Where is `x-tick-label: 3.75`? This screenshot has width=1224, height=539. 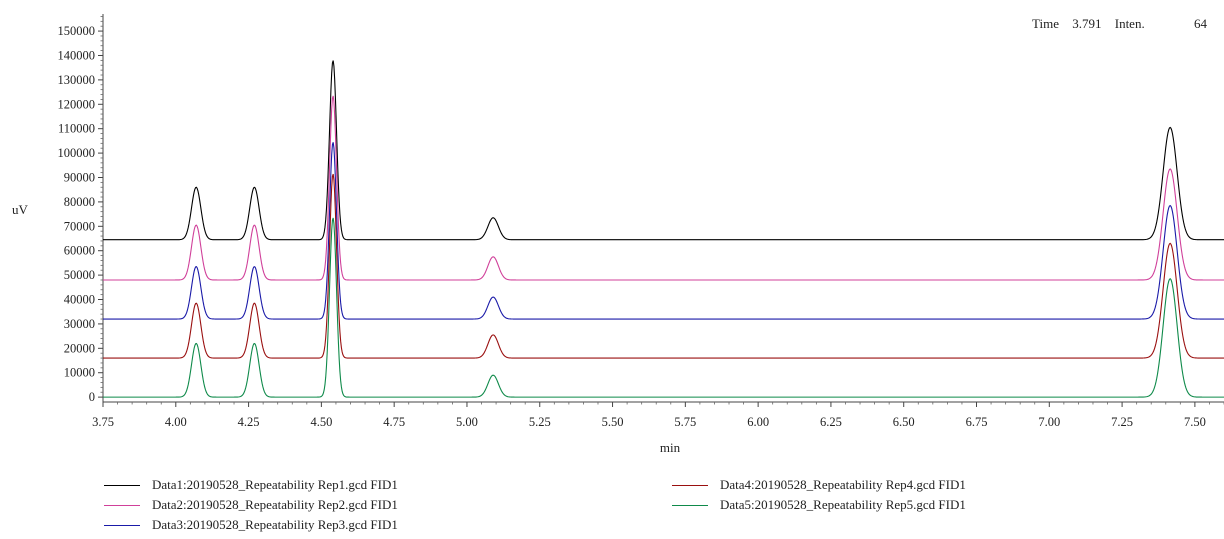
x-tick-label: 3.75 is located at coordinates (103, 422).